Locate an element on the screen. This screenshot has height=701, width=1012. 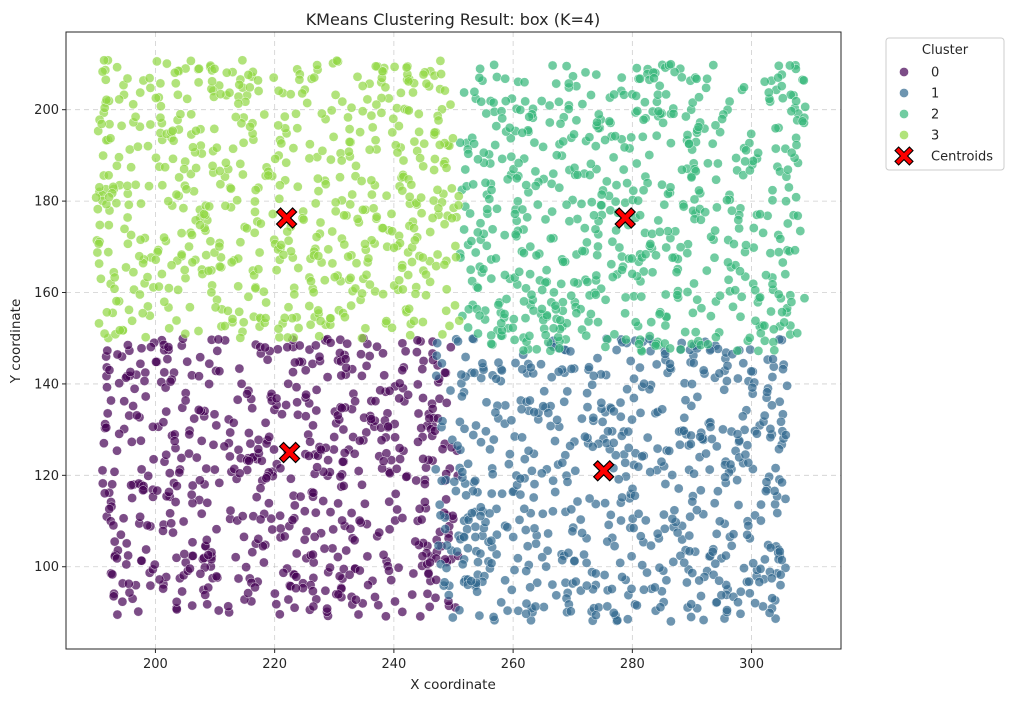
x-tick-label: 220 is located at coordinates (274, 664).